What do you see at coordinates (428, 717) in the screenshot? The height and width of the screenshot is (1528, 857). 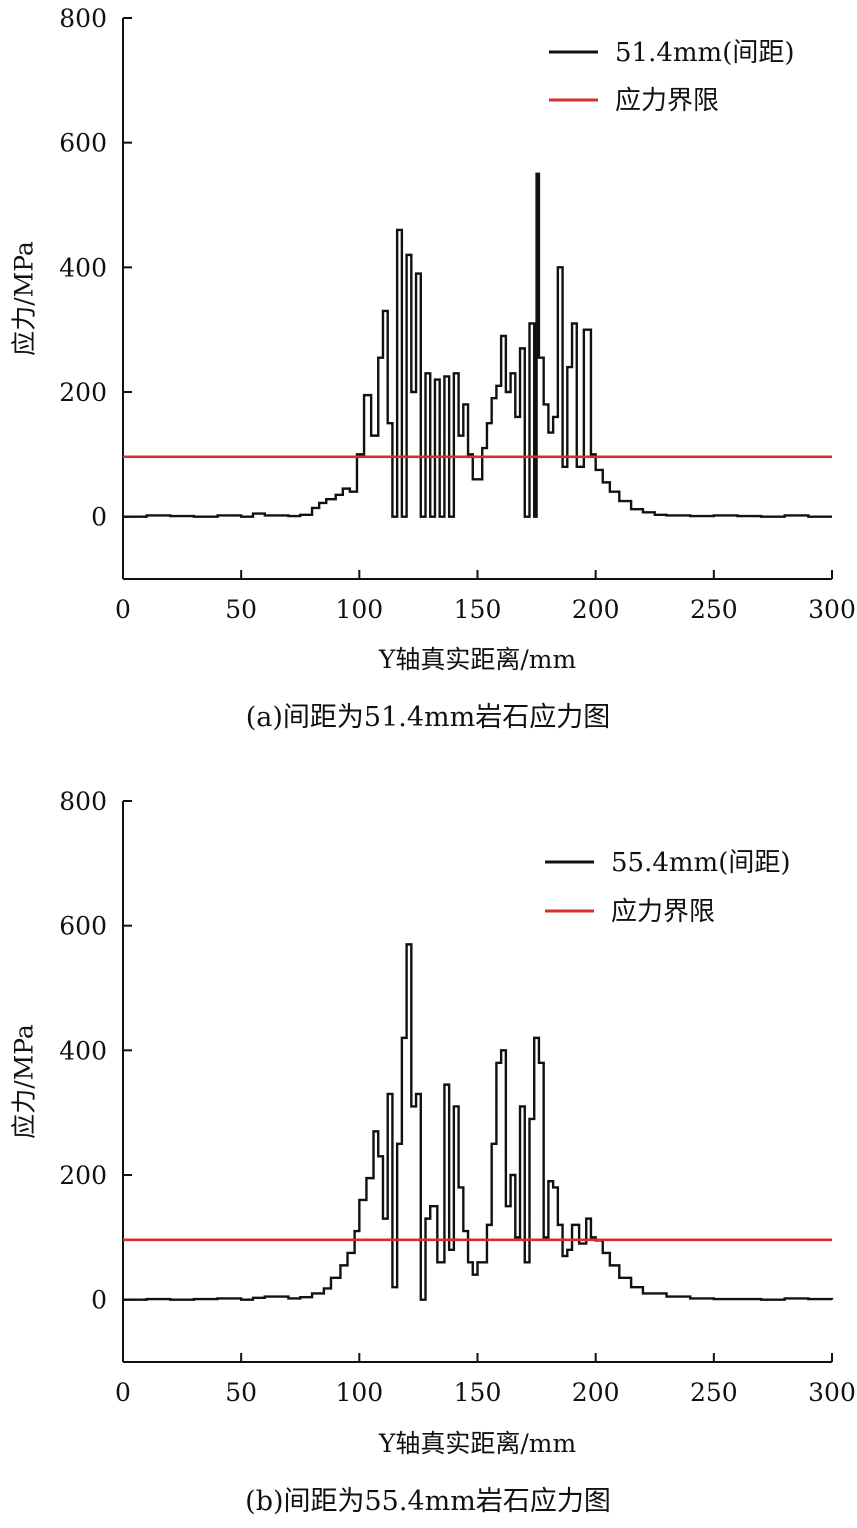 I see `figure-caption: (a)间距为51.4mm岩石应力图` at bounding box center [428, 717].